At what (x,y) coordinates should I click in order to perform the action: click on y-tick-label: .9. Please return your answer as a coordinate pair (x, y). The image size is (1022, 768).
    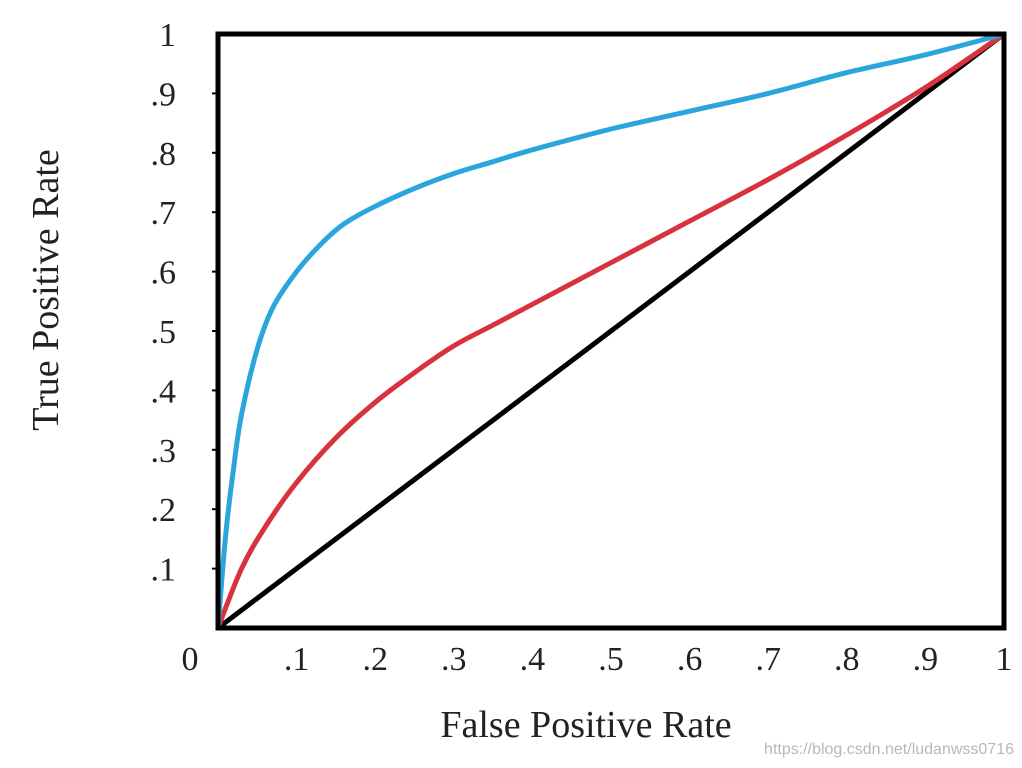
    Looking at the image, I should click on (164, 94).